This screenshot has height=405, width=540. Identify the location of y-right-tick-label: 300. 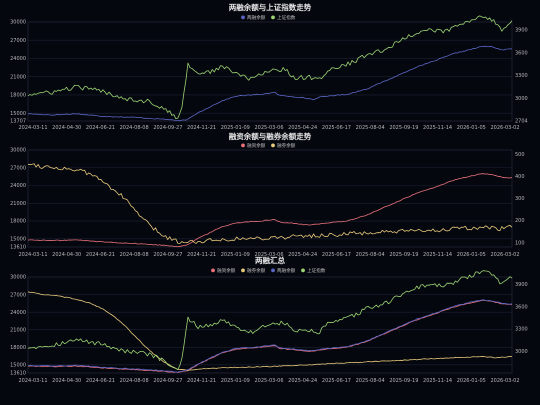
(520, 199).